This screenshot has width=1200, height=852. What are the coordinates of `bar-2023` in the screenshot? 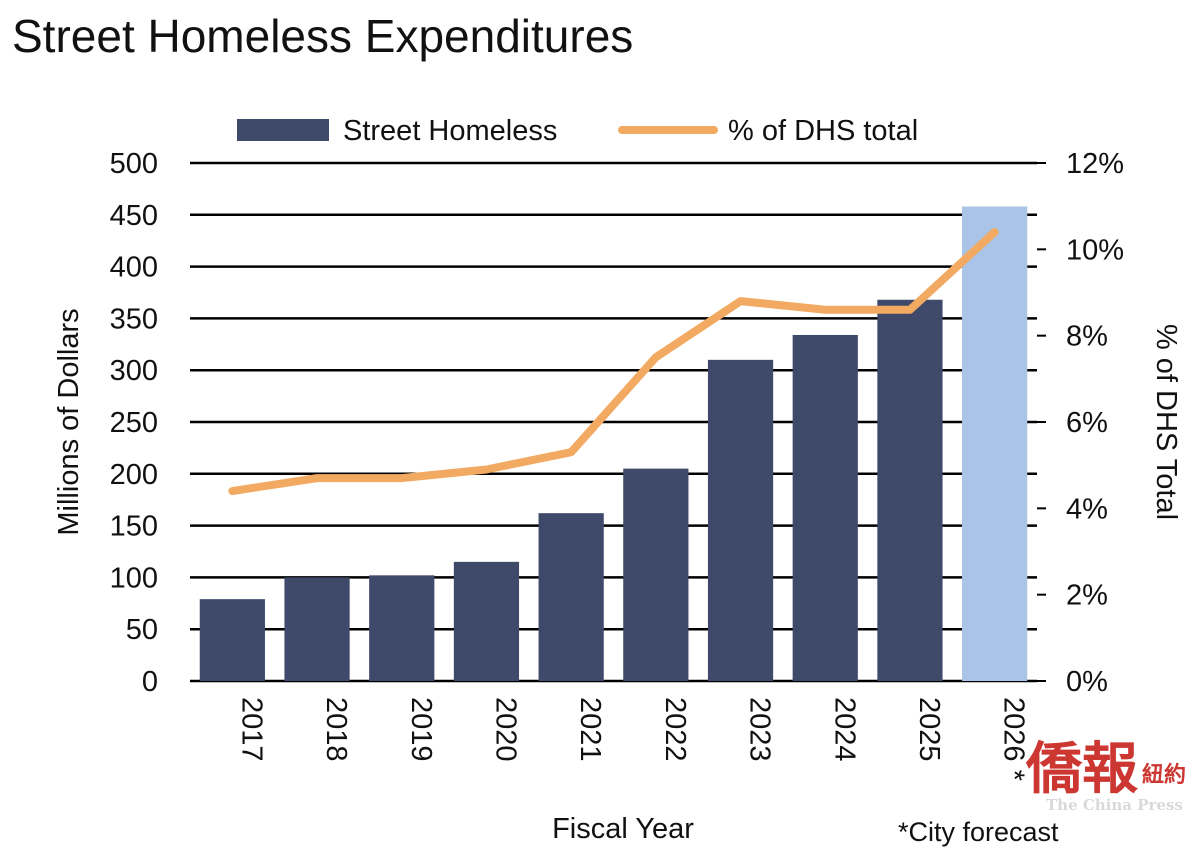 It's located at (740, 520).